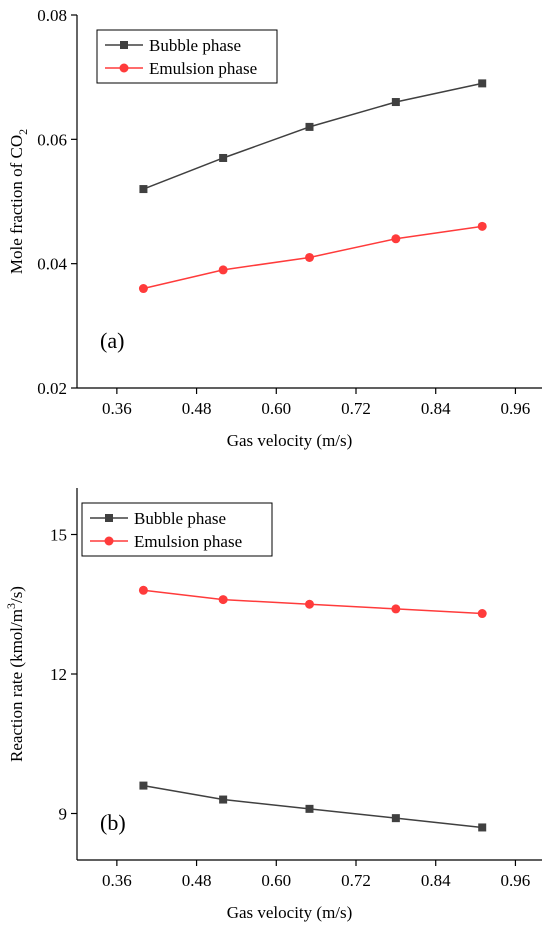  What do you see at coordinates (113, 822) in the screenshot?
I see `panel-label: (b)` at bounding box center [113, 822].